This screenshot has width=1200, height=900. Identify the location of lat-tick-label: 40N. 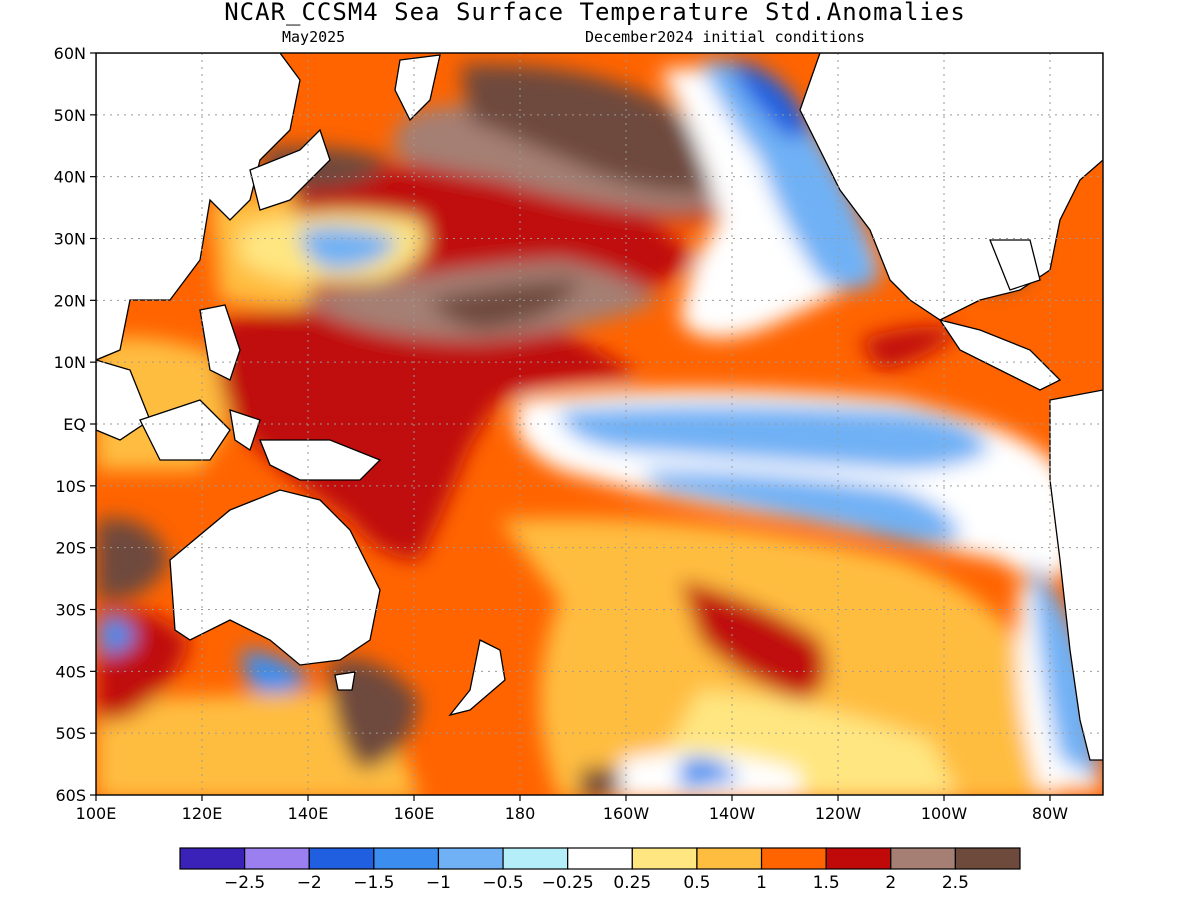
(70, 177).